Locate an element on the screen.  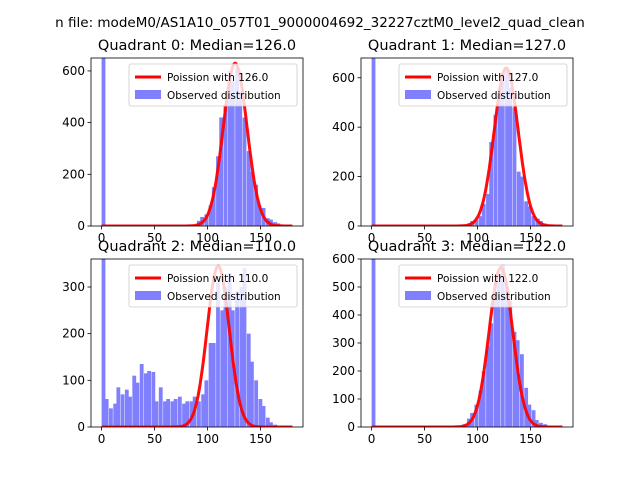
legend-label-poisson: Poission with 127.0 is located at coordinates (487, 78).